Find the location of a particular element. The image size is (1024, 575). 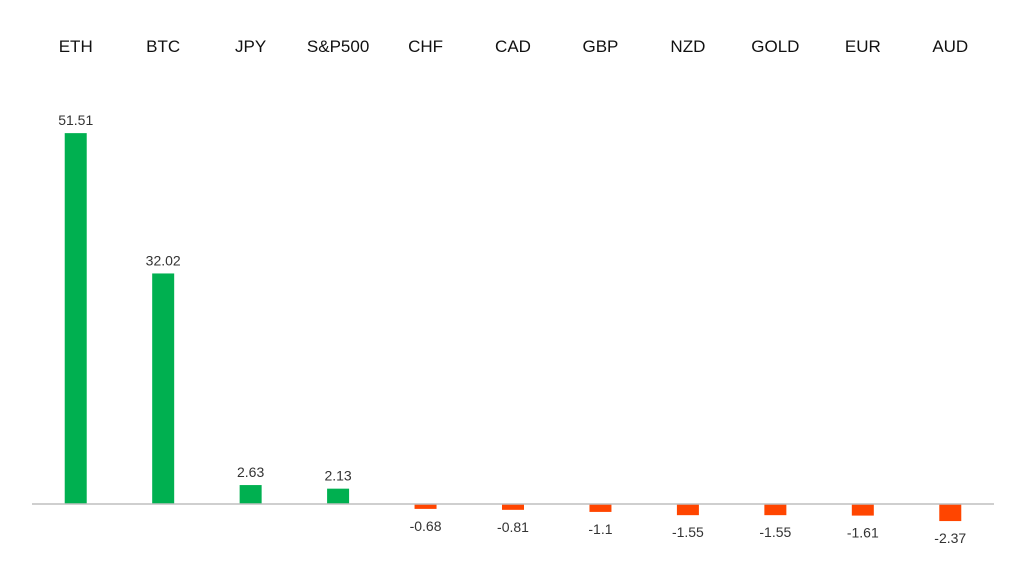

value-label-eth: 51.51 is located at coordinates (75, 120).